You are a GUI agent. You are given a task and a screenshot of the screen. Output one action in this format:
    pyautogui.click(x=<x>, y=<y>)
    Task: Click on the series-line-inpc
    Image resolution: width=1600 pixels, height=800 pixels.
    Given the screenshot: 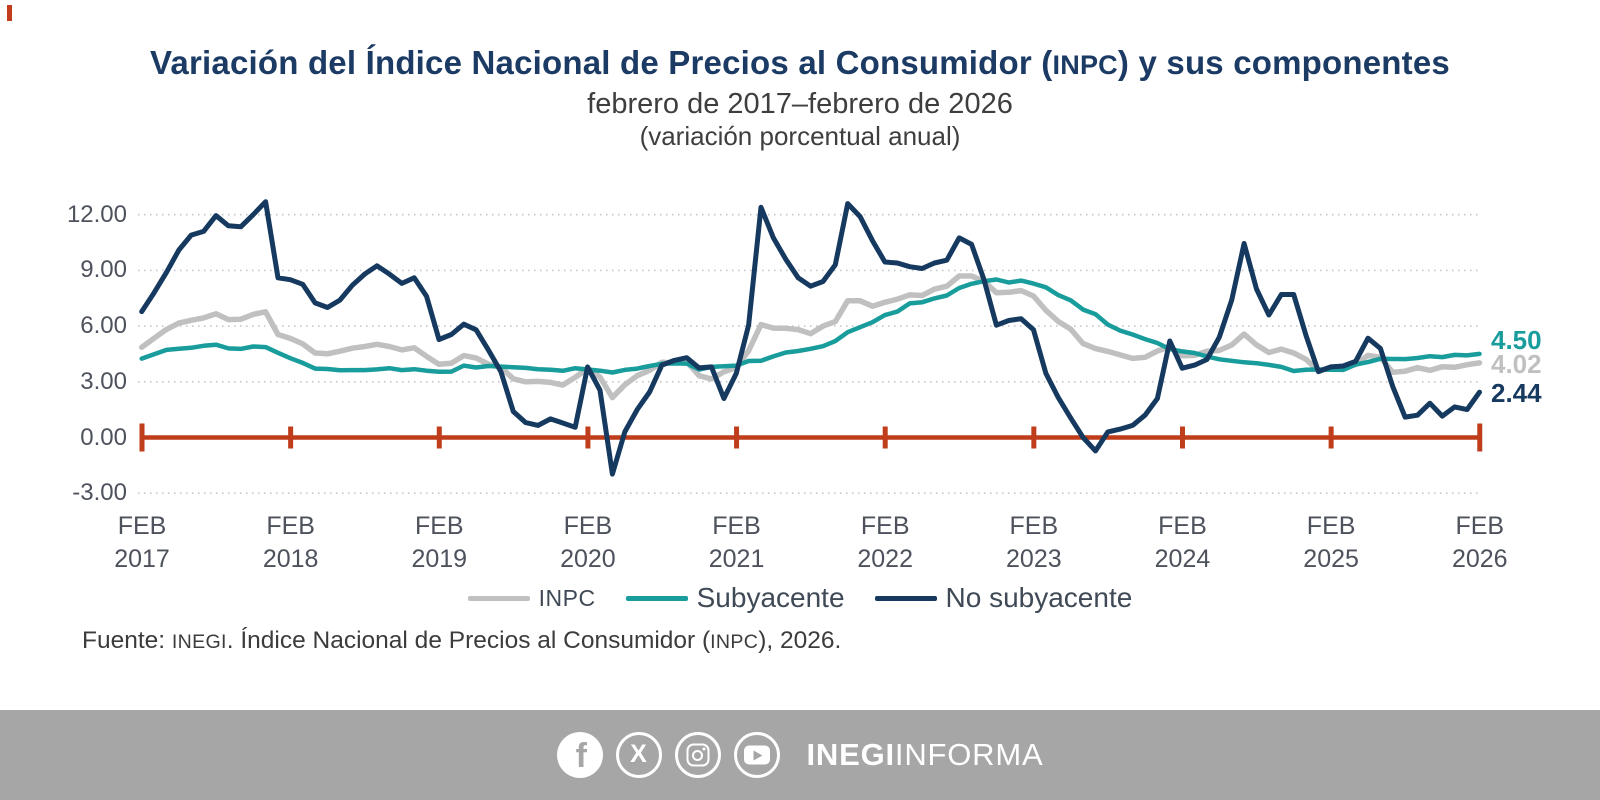 What is the action you would take?
    pyautogui.click(x=810, y=337)
    